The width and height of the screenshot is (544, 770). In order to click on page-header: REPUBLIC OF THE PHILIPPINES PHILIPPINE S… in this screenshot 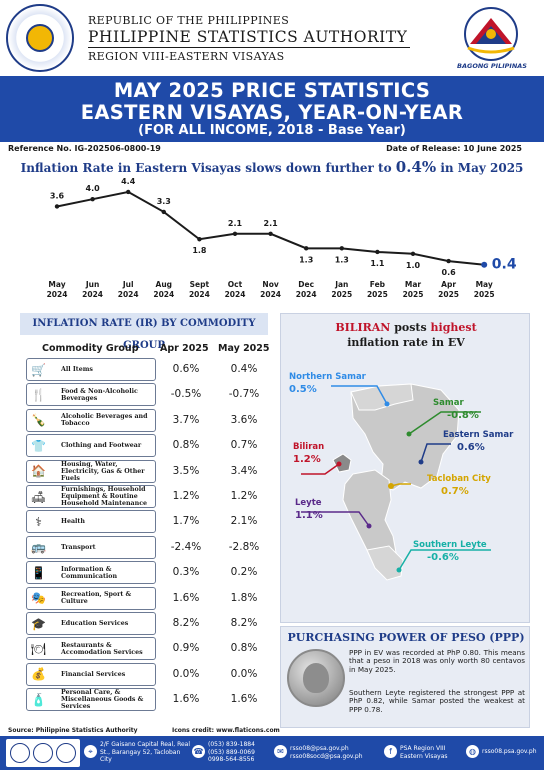, I will do `click(272, 38)`.